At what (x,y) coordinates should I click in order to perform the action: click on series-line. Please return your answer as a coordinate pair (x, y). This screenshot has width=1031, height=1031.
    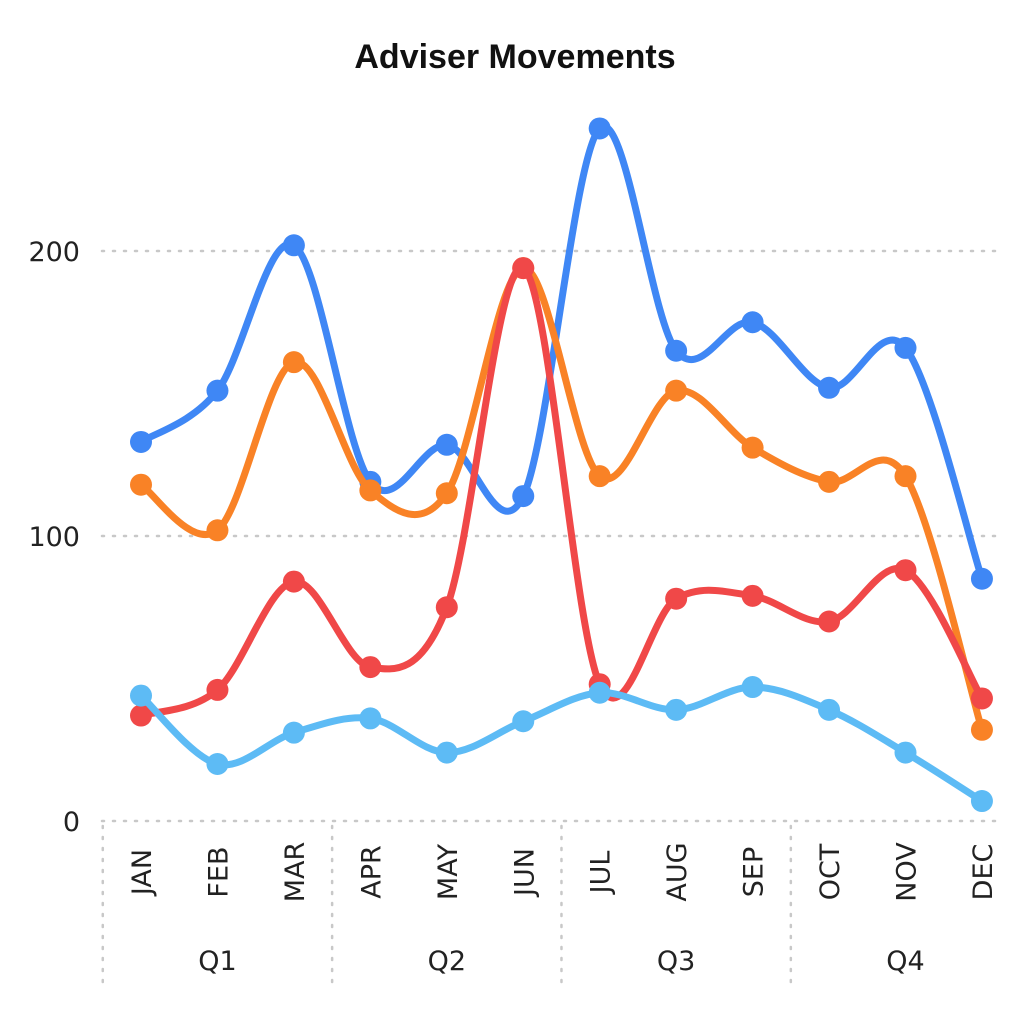
    Looking at the image, I should click on (561, 744).